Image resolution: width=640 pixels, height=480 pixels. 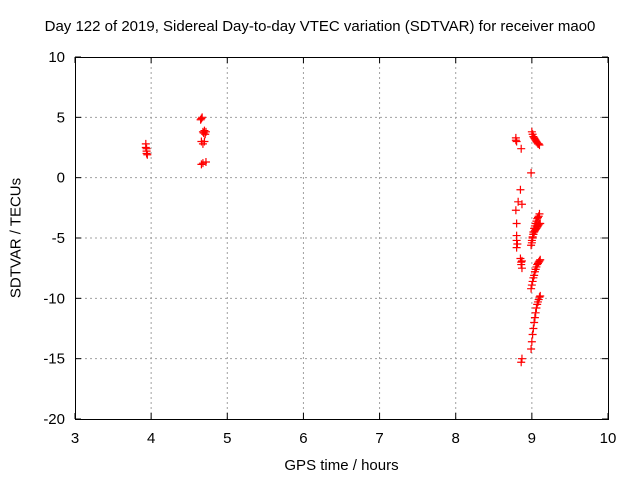 What do you see at coordinates (532, 438) in the screenshot?
I see `x-tick-label: 9` at bounding box center [532, 438].